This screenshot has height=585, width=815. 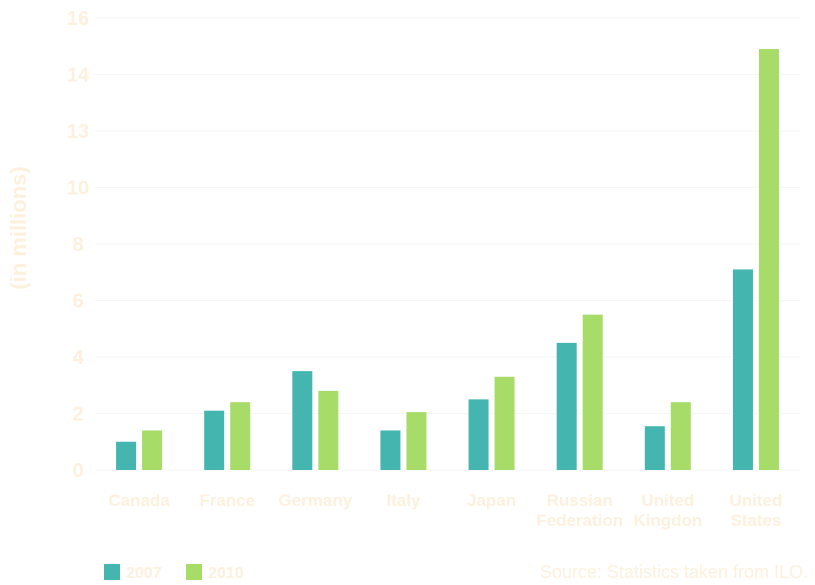 I want to click on bar-2010-japan, so click(x=504, y=423).